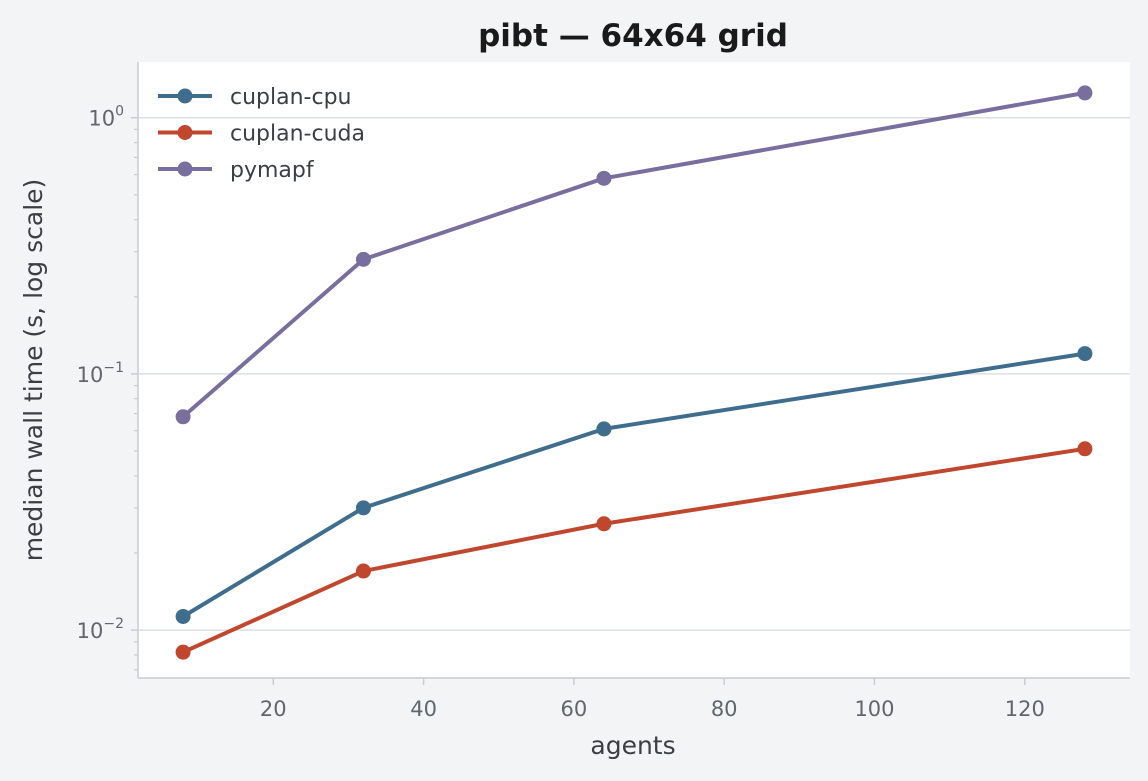  I want to click on y-axis-label: median wall time (s, log scale), so click(33, 370).